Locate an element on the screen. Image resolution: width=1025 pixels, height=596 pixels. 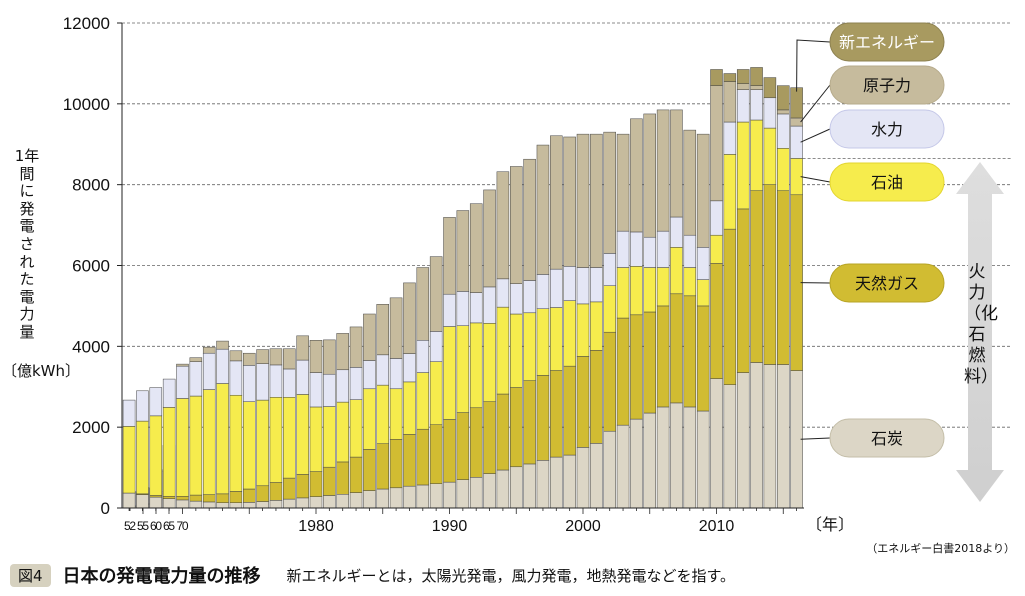
x-tick-label: 1980 is located at coordinates (316, 526).